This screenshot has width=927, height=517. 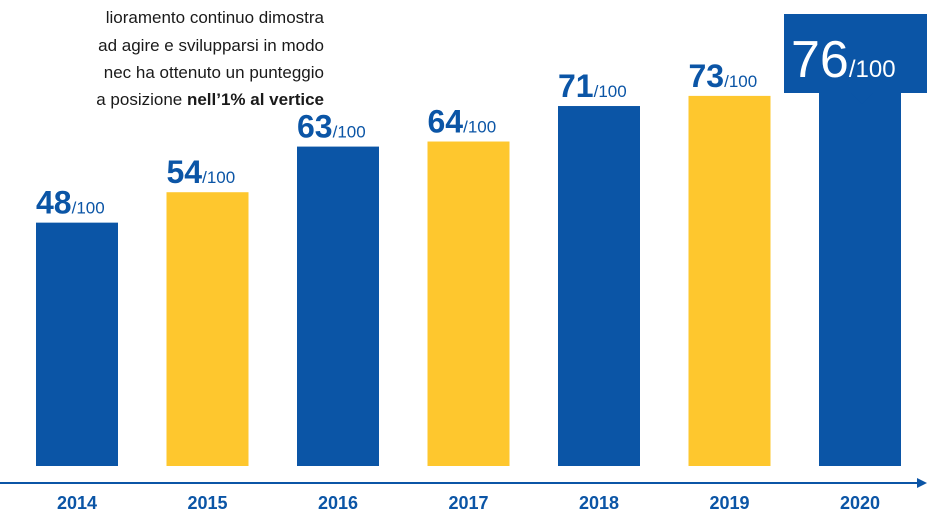 What do you see at coordinates (463, 483) in the screenshot?
I see `x-axis` at bounding box center [463, 483].